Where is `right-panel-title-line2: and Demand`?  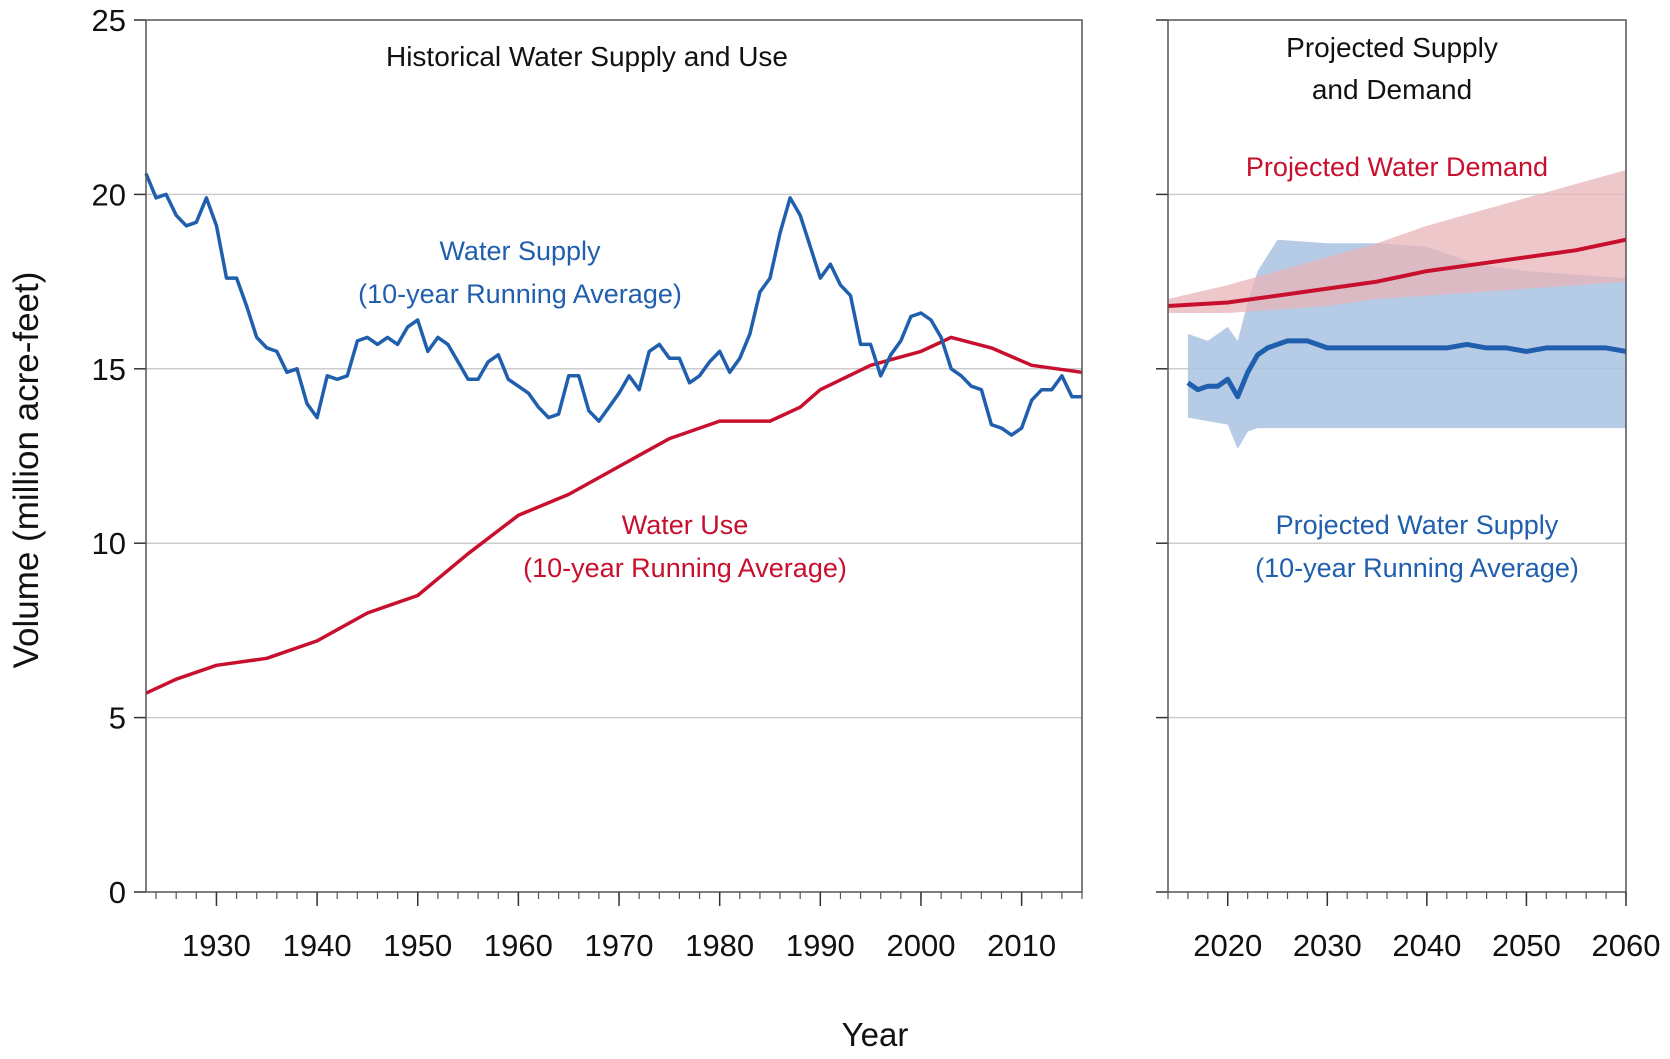 right-panel-title-line2: and Demand is located at coordinates (1392, 89).